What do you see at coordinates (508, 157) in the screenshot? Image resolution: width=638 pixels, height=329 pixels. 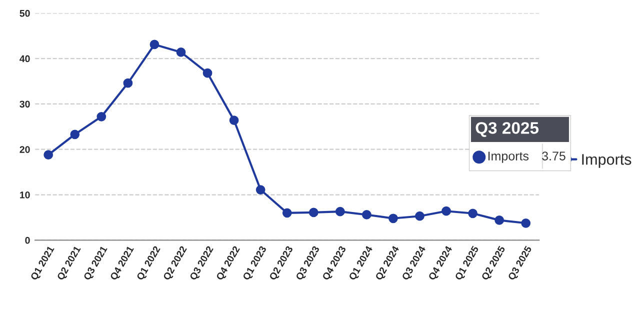 I see `annotation: Imports` at bounding box center [508, 157].